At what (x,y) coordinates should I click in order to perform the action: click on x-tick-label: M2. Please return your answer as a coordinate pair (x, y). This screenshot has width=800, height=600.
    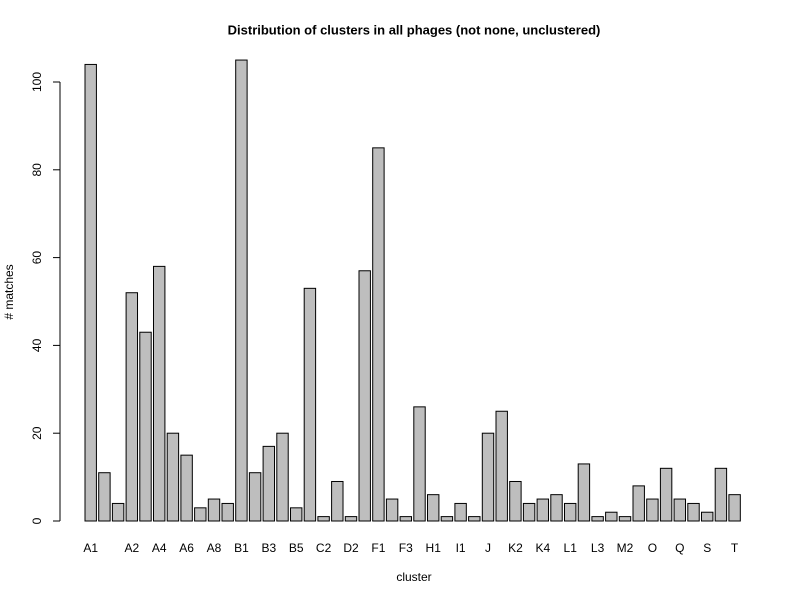
    Looking at the image, I should click on (625, 548).